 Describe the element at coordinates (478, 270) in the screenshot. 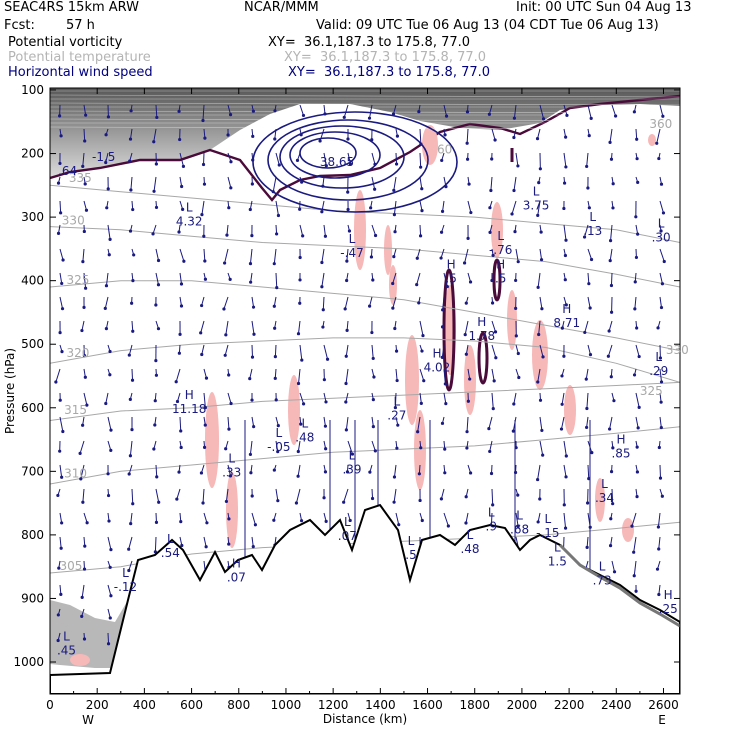

I see `pv-cores` at that location.